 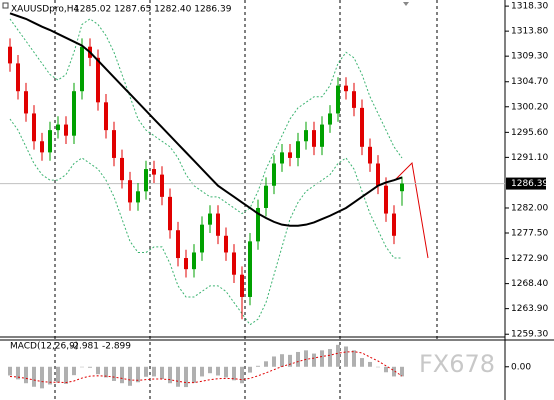 What do you see at coordinates (521, 367) in the screenshot?
I see `y-tick-label: 0.00` at bounding box center [521, 367].